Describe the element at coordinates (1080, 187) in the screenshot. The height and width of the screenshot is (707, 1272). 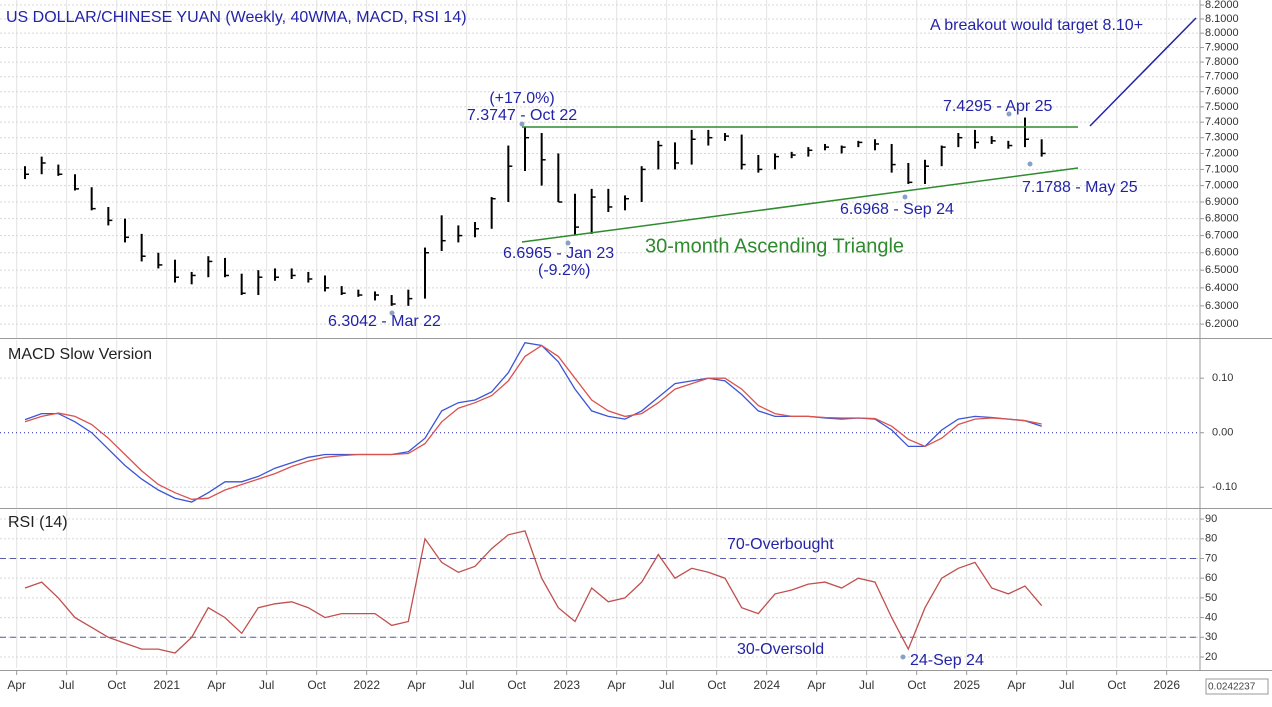
I see `annotation: 7.1788 - May 25` at that location.